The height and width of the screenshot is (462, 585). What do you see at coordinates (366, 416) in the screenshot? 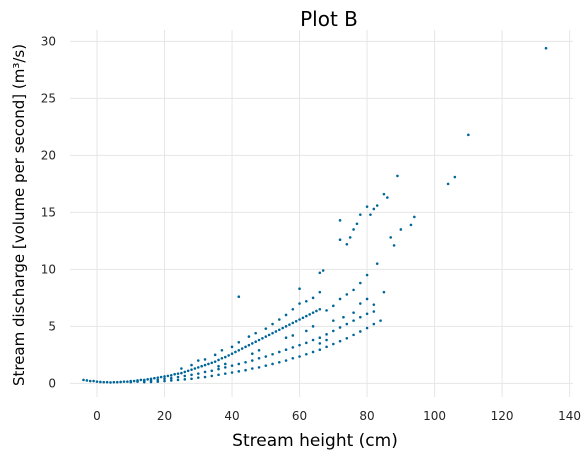
I see `x-tick-label: 80` at bounding box center [366, 416].